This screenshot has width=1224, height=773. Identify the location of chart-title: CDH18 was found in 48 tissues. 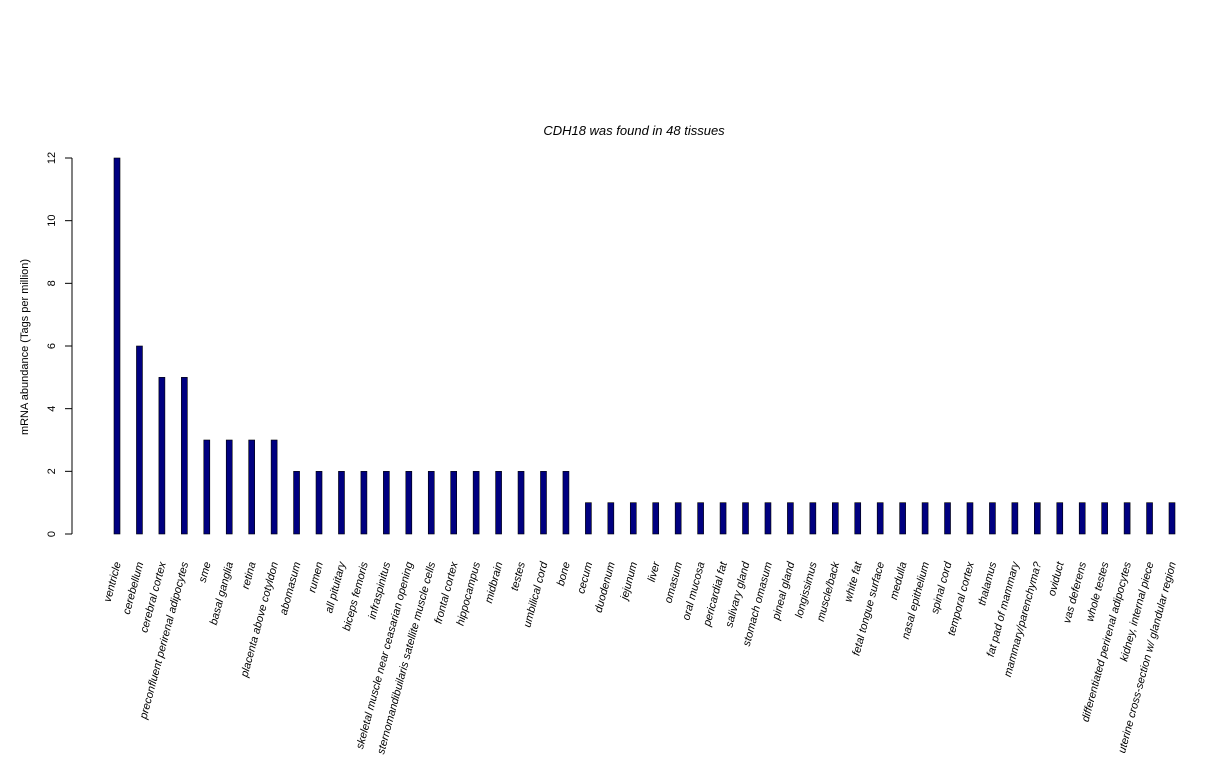
(634, 130).